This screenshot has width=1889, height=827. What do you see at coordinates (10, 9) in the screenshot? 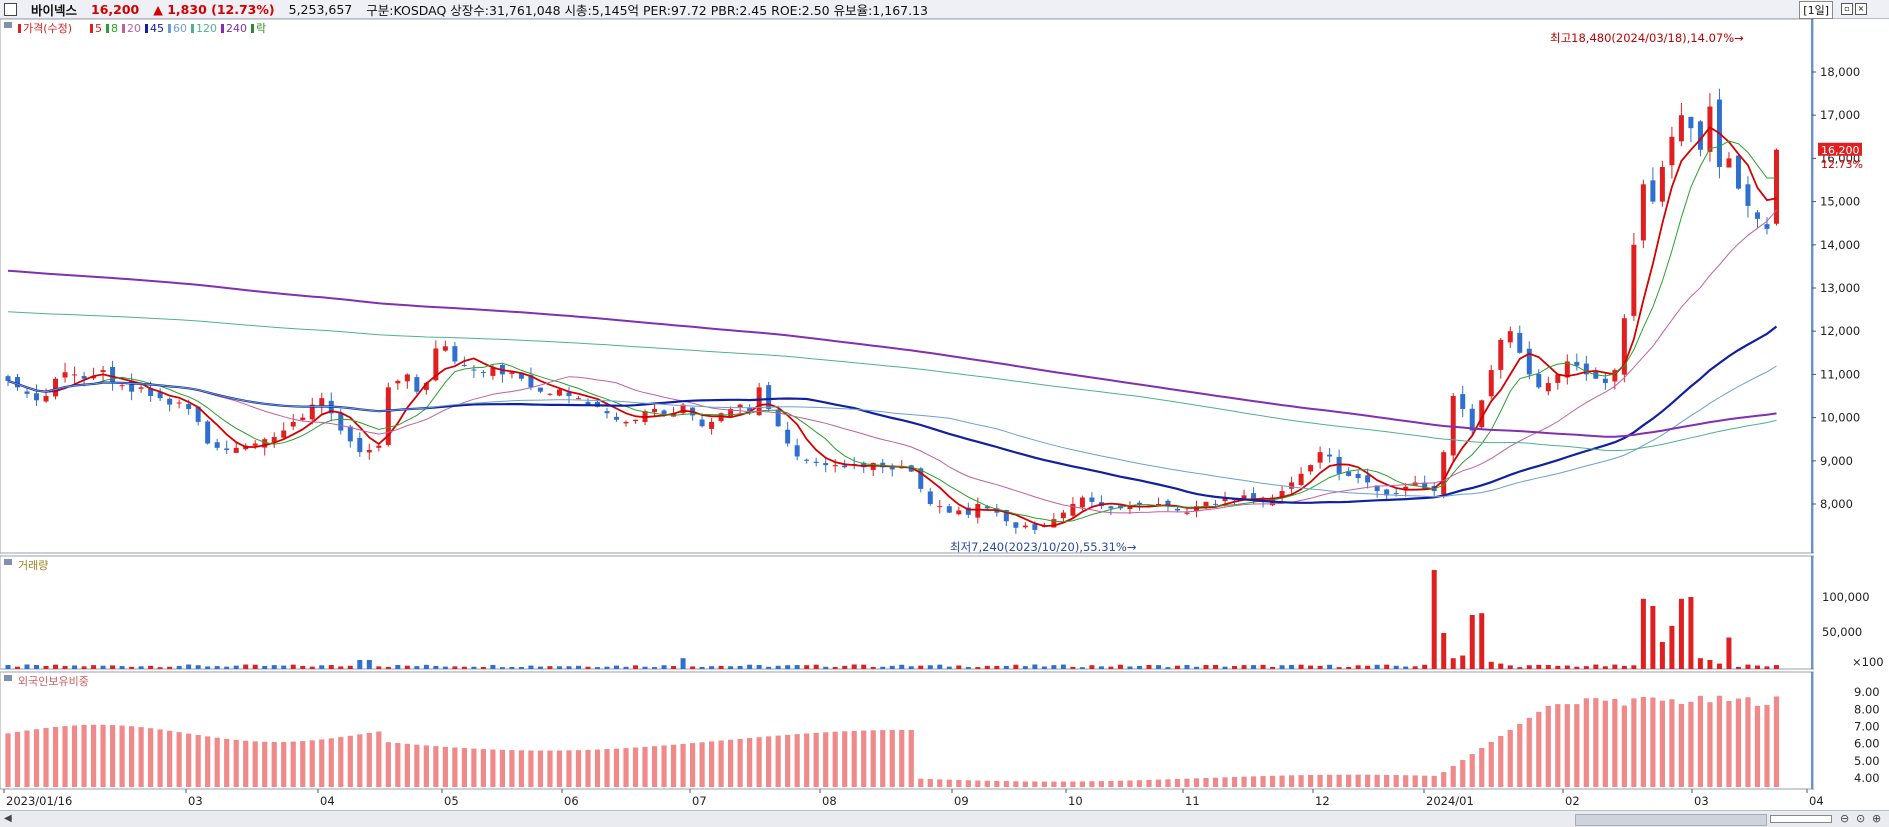
I see `select-checkbox` at bounding box center [10, 9].